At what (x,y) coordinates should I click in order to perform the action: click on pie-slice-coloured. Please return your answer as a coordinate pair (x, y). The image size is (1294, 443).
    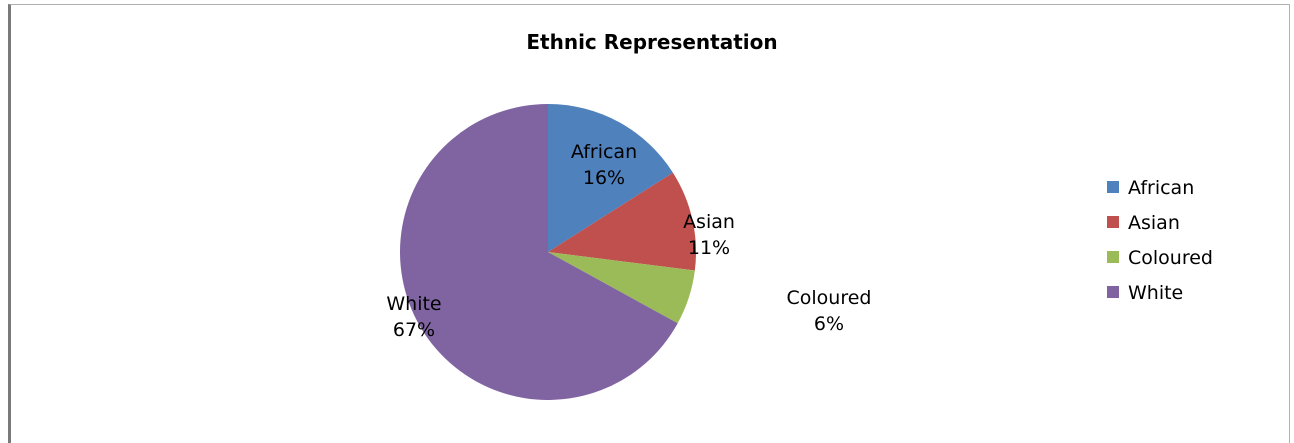
    Looking at the image, I should click on (621, 288).